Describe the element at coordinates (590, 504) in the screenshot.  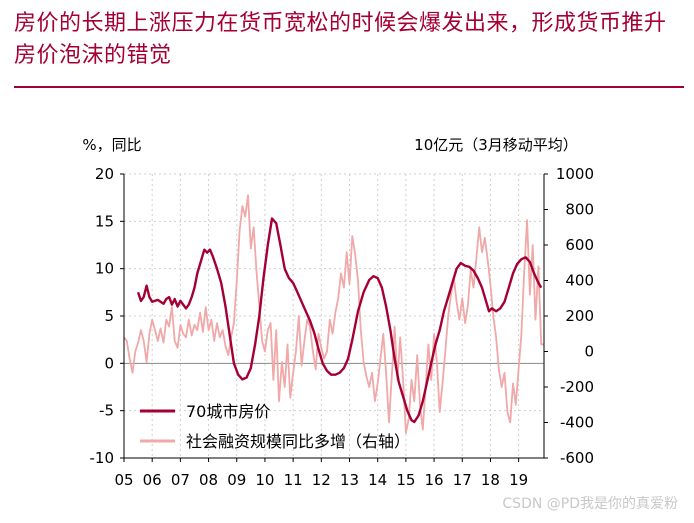
I see `watermark: CSDN @PD我是你的真爱粉` at that location.